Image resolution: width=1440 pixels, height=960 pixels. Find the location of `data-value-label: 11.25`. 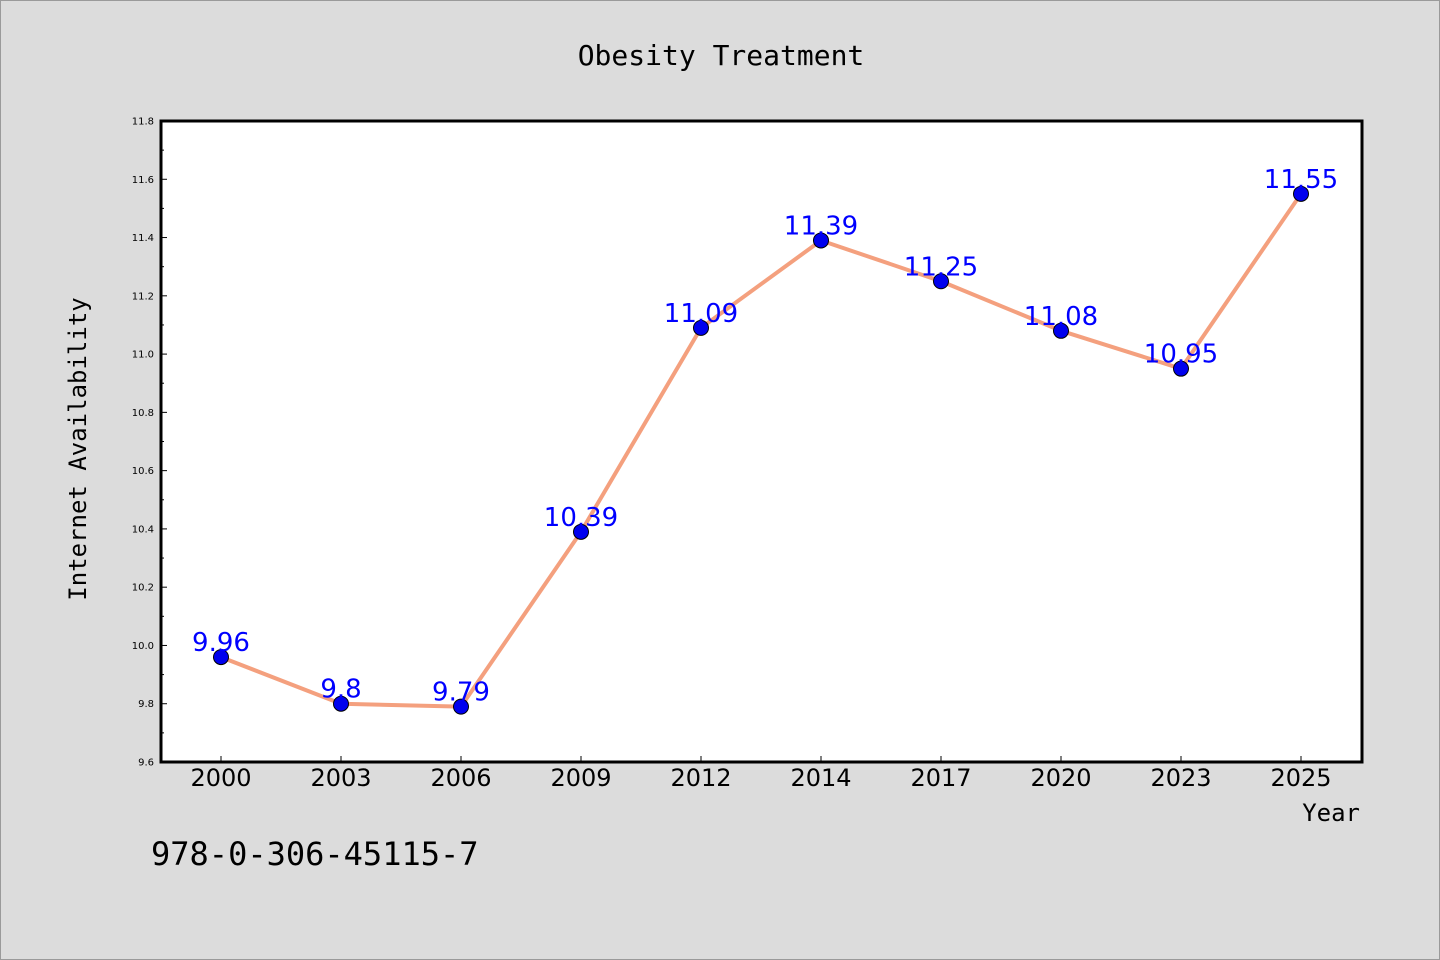

data-value-label: 11.25 is located at coordinates (941, 267).